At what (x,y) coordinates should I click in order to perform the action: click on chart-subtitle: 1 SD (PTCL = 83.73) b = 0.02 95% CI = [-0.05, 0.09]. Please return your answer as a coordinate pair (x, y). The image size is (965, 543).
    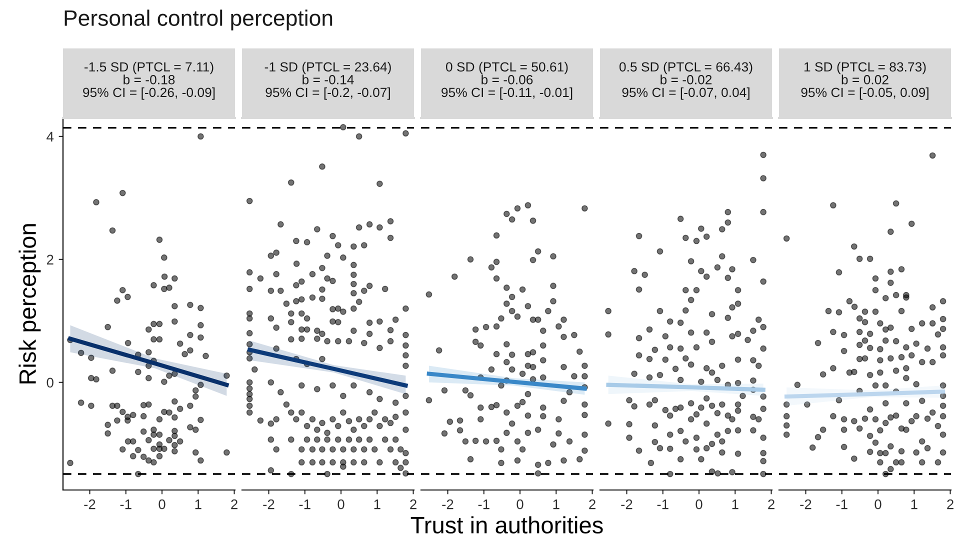
    Looking at the image, I should click on (864, 81).